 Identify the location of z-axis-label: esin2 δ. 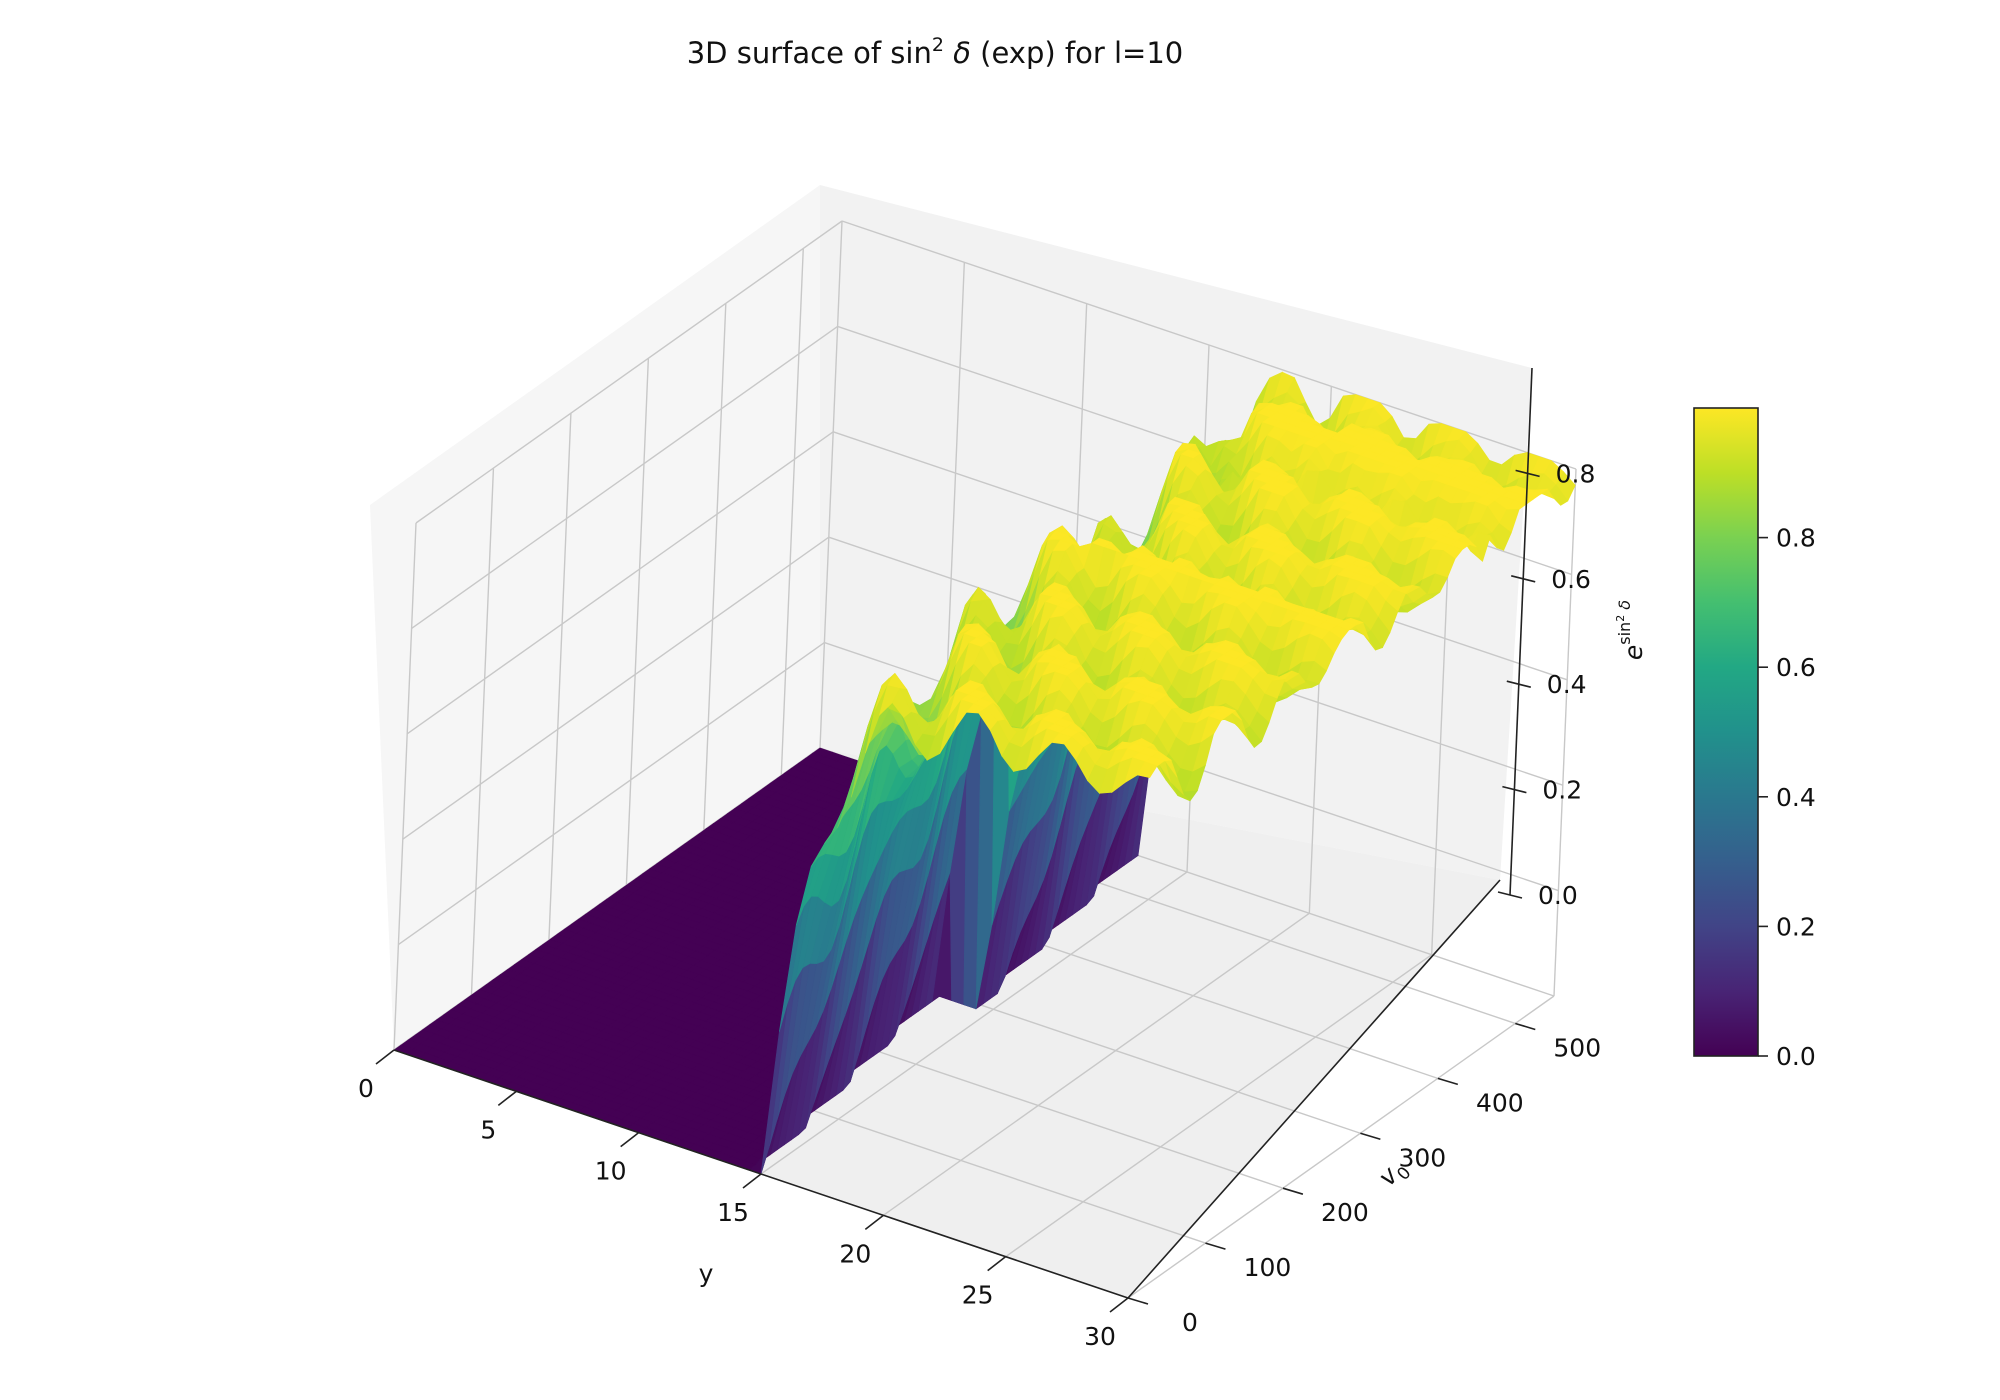
(1631, 630).